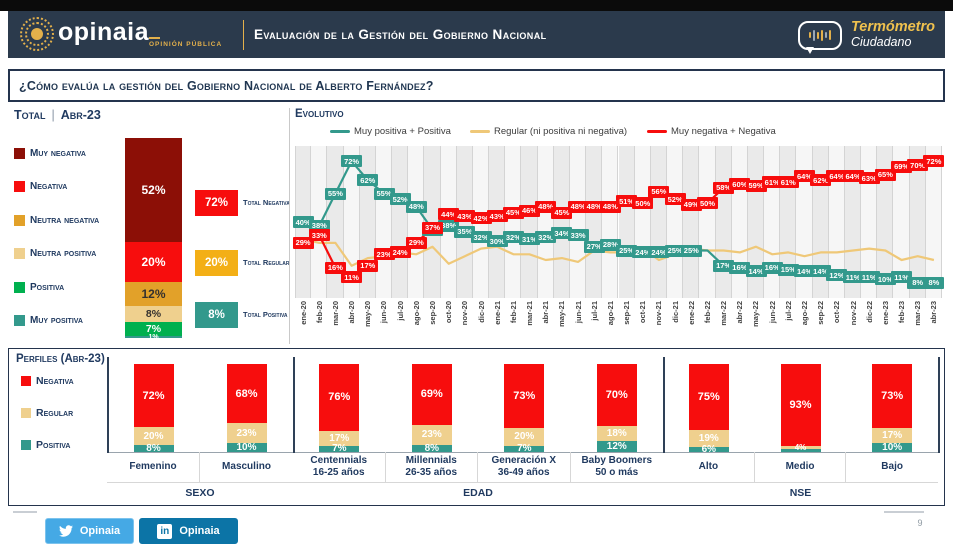 The height and width of the screenshot is (545, 953). I want to click on evo-point-label: 45%, so click(562, 212).